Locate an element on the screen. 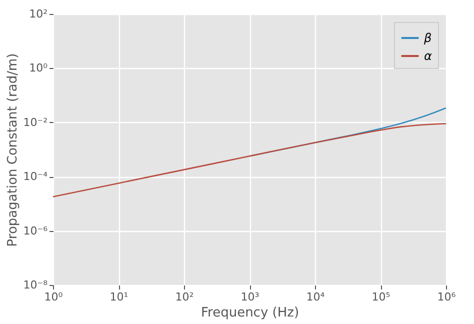 Image resolution: width=474 pixels, height=324 pixels. x-tick-label: 10⁵ is located at coordinates (381, 297).